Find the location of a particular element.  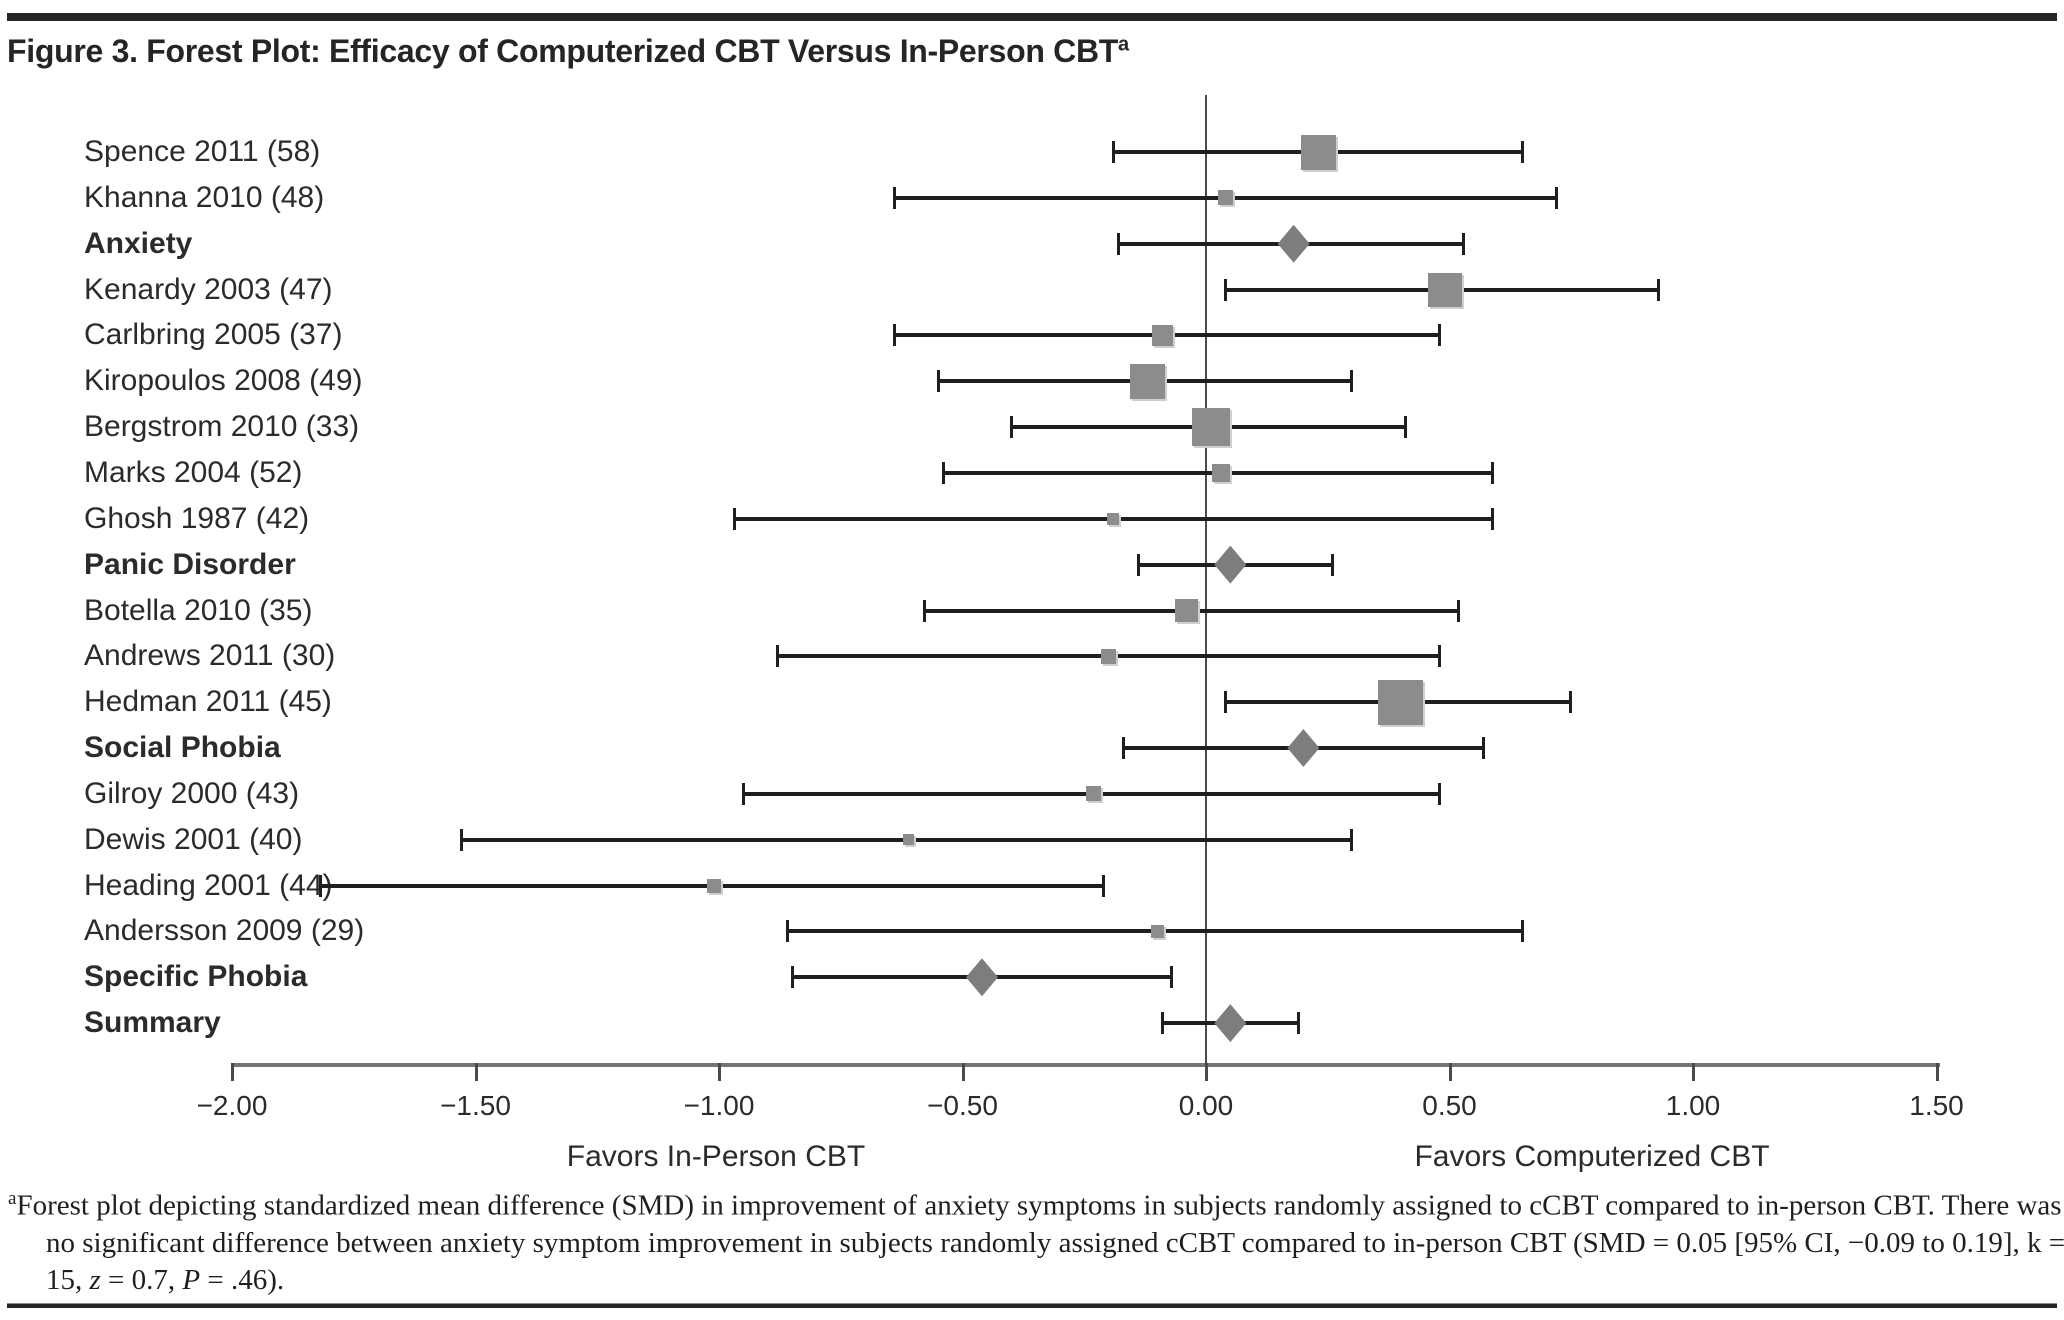

x-axis-tick-label: −2.00 is located at coordinates (232, 1105).